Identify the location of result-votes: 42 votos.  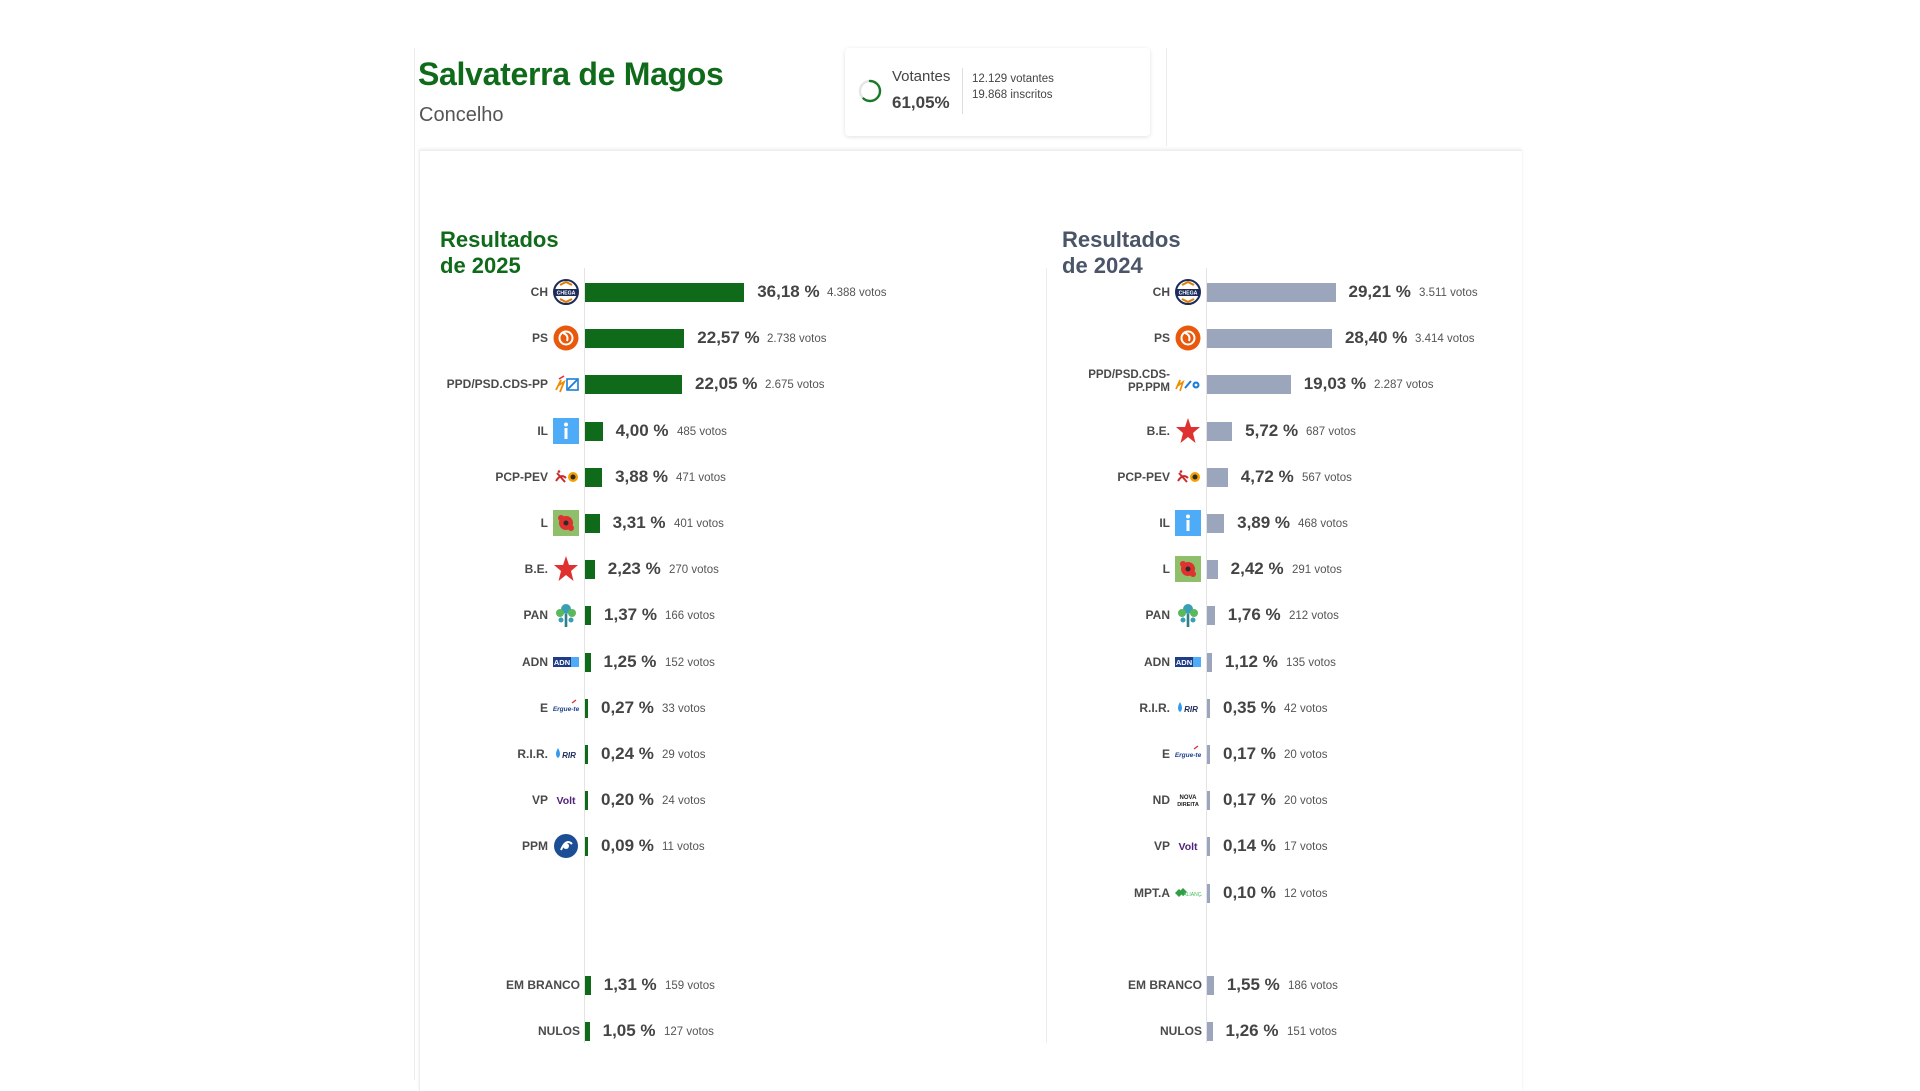
(1306, 708).